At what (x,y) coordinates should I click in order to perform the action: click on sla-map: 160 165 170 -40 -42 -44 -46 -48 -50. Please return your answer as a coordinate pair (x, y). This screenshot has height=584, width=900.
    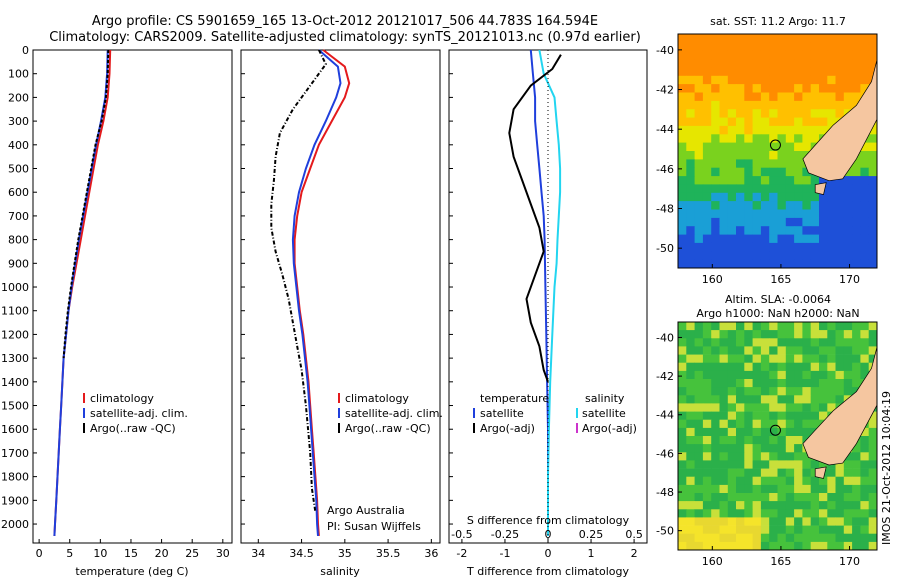
    Looking at the image, I should click on (767, 444).